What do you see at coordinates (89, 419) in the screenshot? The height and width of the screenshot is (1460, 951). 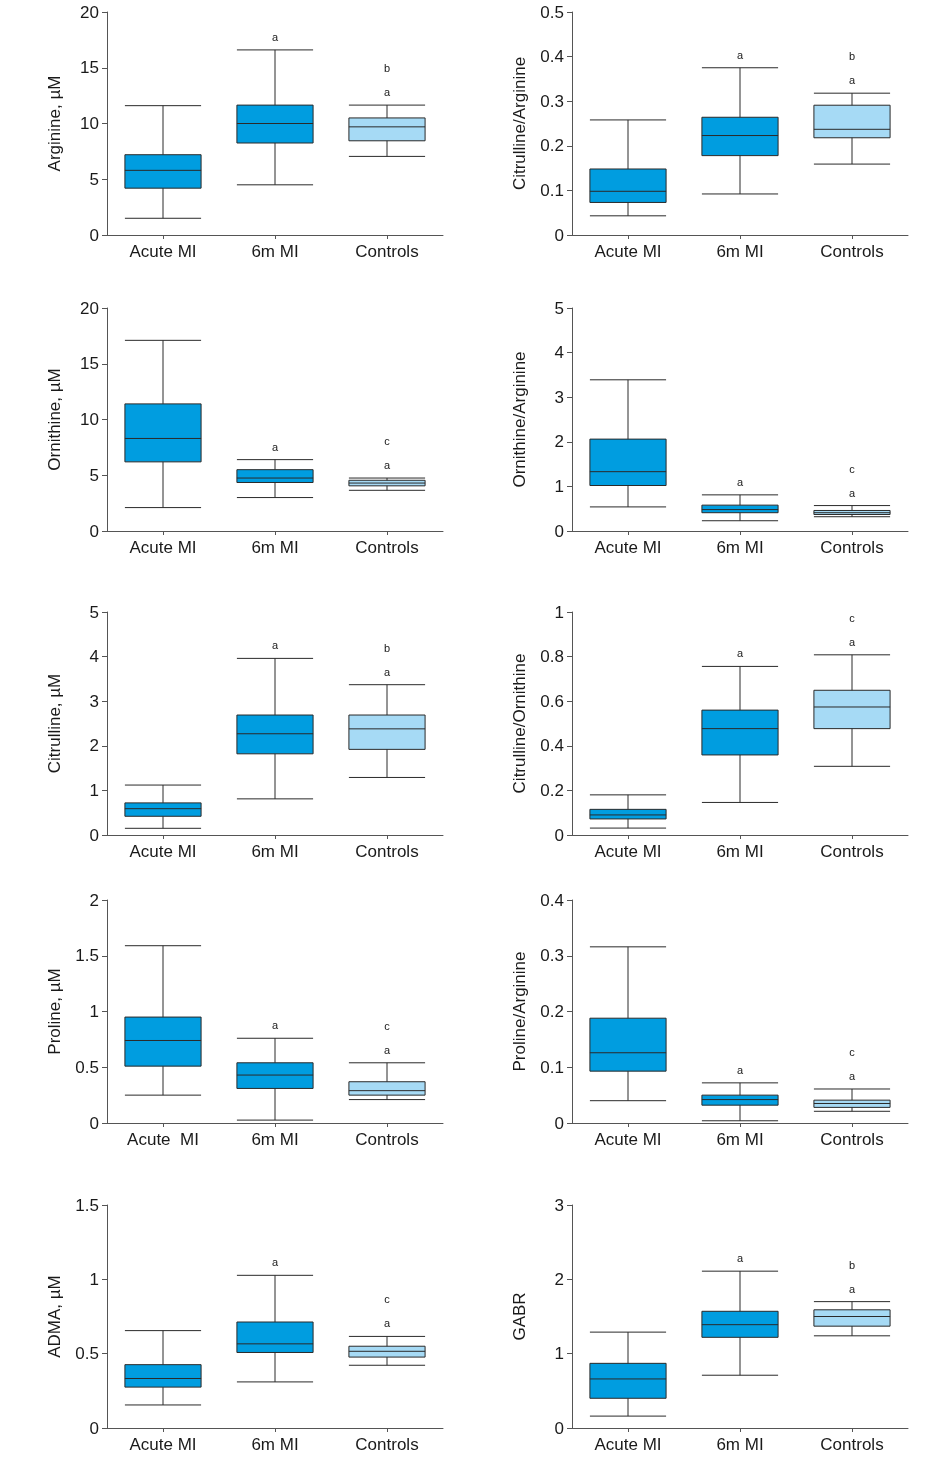 I see `y-tick-label: 10` at bounding box center [89, 419].